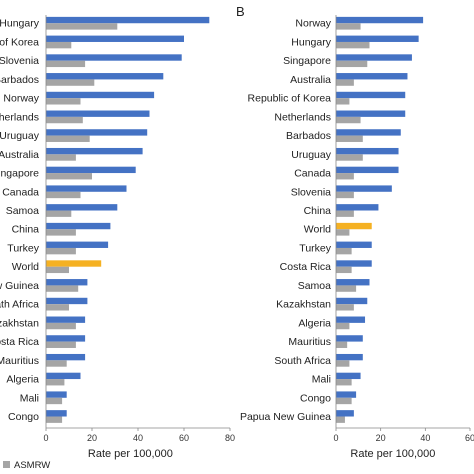  What do you see at coordinates (425, 438) in the screenshot?
I see `x-tick-label: 40` at bounding box center [425, 438].